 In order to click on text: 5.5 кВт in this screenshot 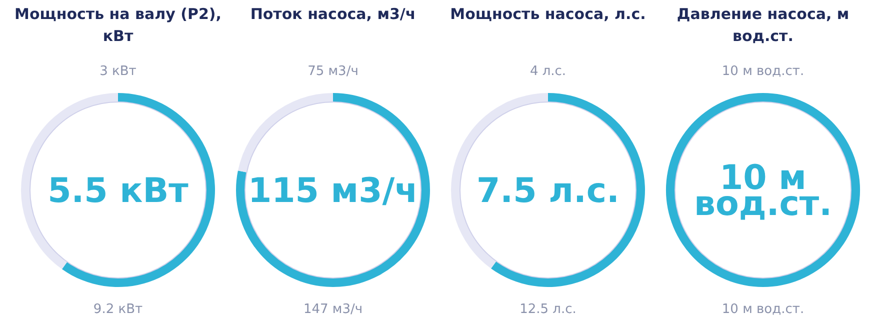, I will do `click(118, 191)`.